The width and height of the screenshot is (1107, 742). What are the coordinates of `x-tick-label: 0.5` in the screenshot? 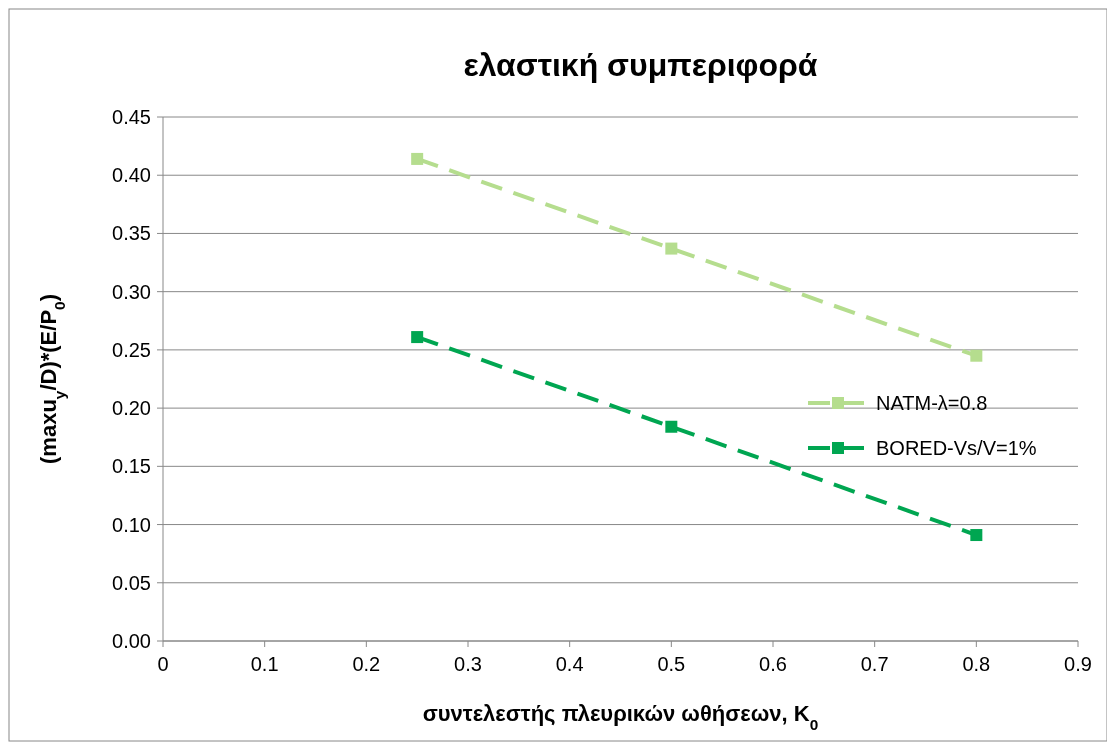 It's located at (671, 664).